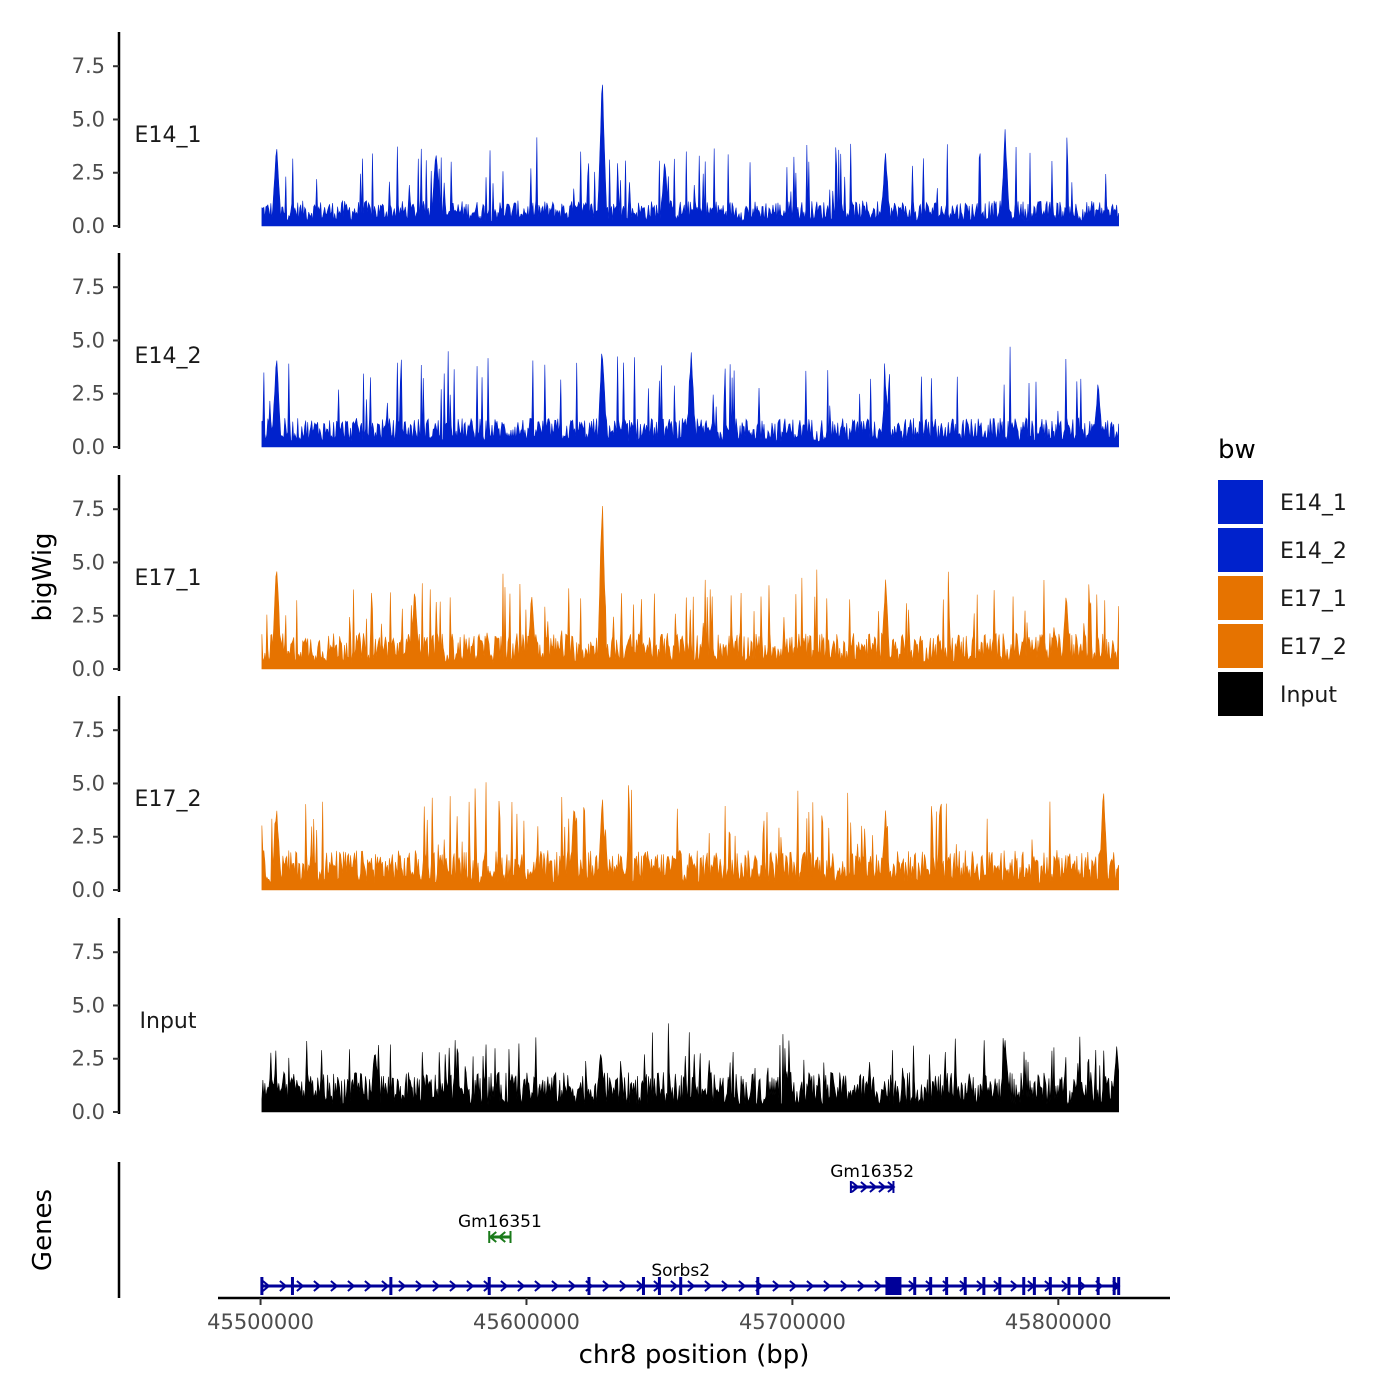 The image size is (1400, 1400). I want to click on gene-label: Gm16352, so click(872, 1172).